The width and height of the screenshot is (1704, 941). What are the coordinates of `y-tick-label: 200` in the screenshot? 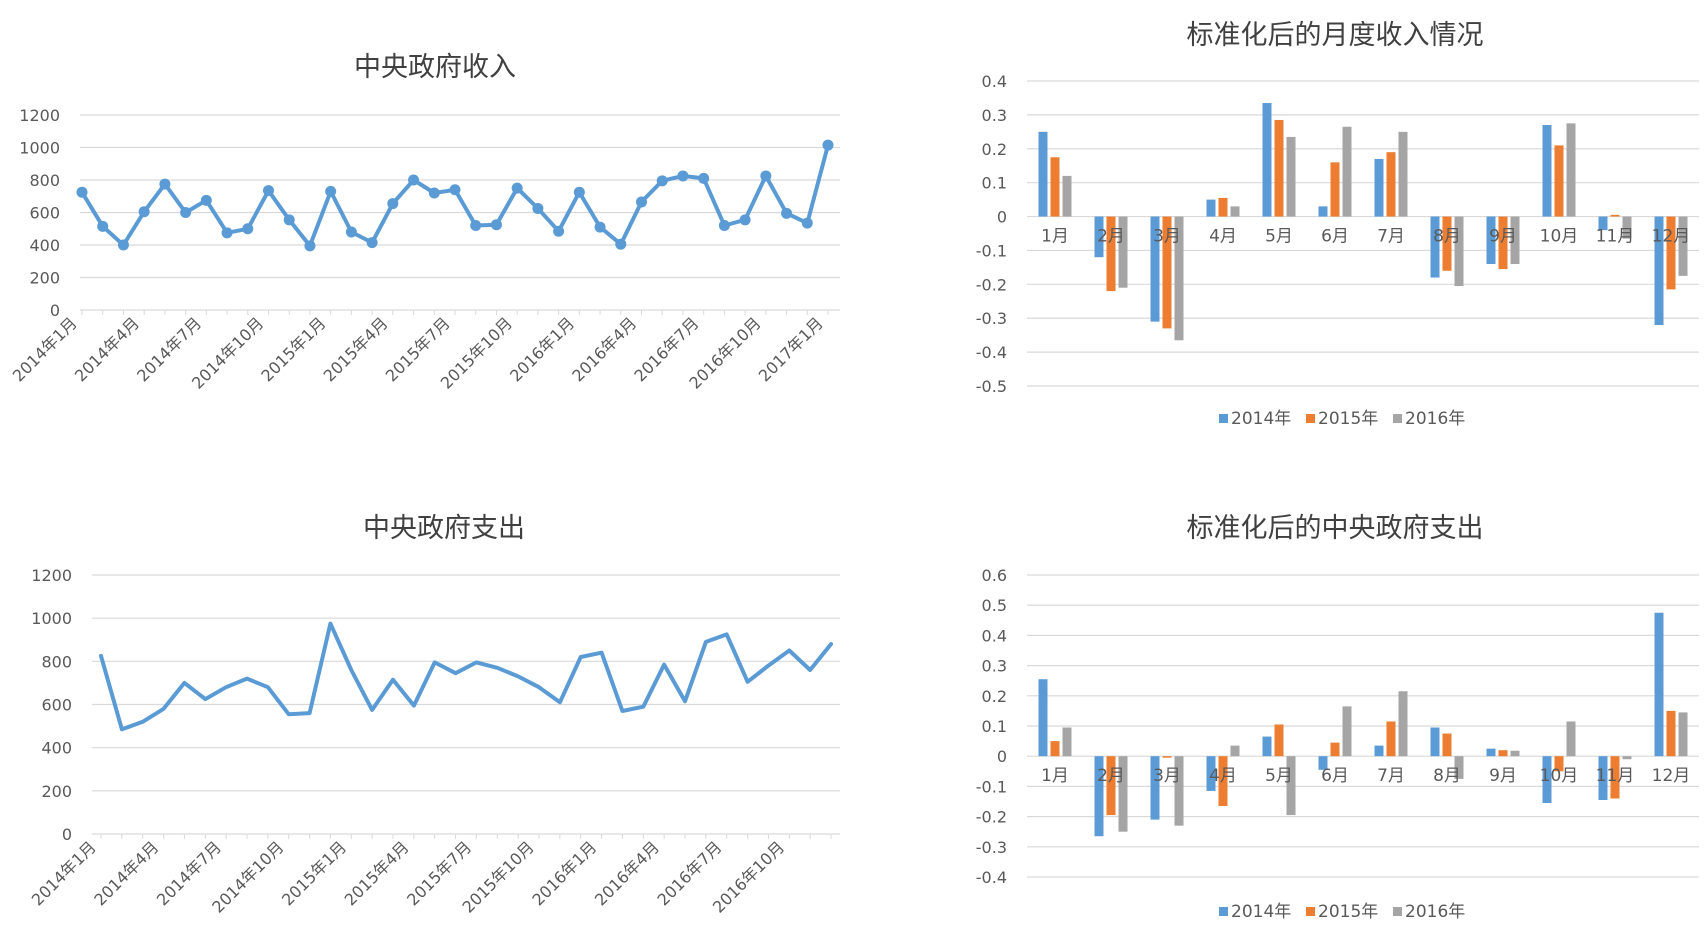 It's located at (56, 791).